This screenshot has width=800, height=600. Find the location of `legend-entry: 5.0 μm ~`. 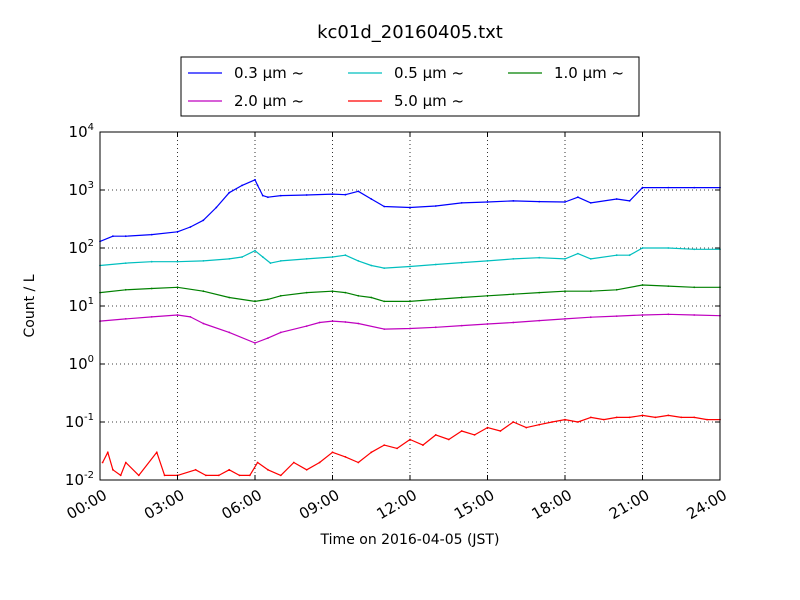

legend-entry: 5.0 μm ~ is located at coordinates (429, 101).